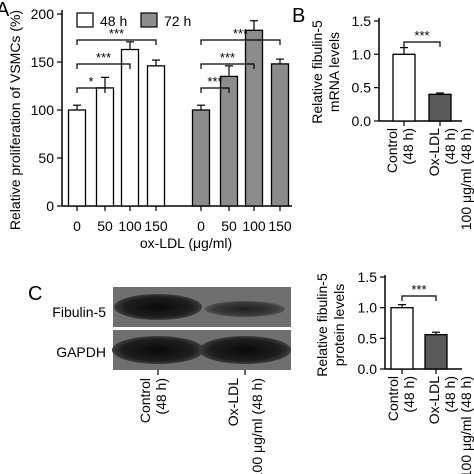  I want to click on panel-a-ytick-label-2: 100, so click(43, 110).